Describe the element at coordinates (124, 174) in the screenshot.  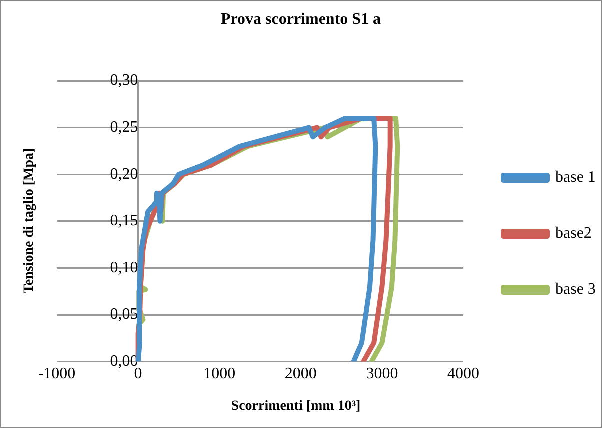
I see `y-tick-label: 0,20` at that location.